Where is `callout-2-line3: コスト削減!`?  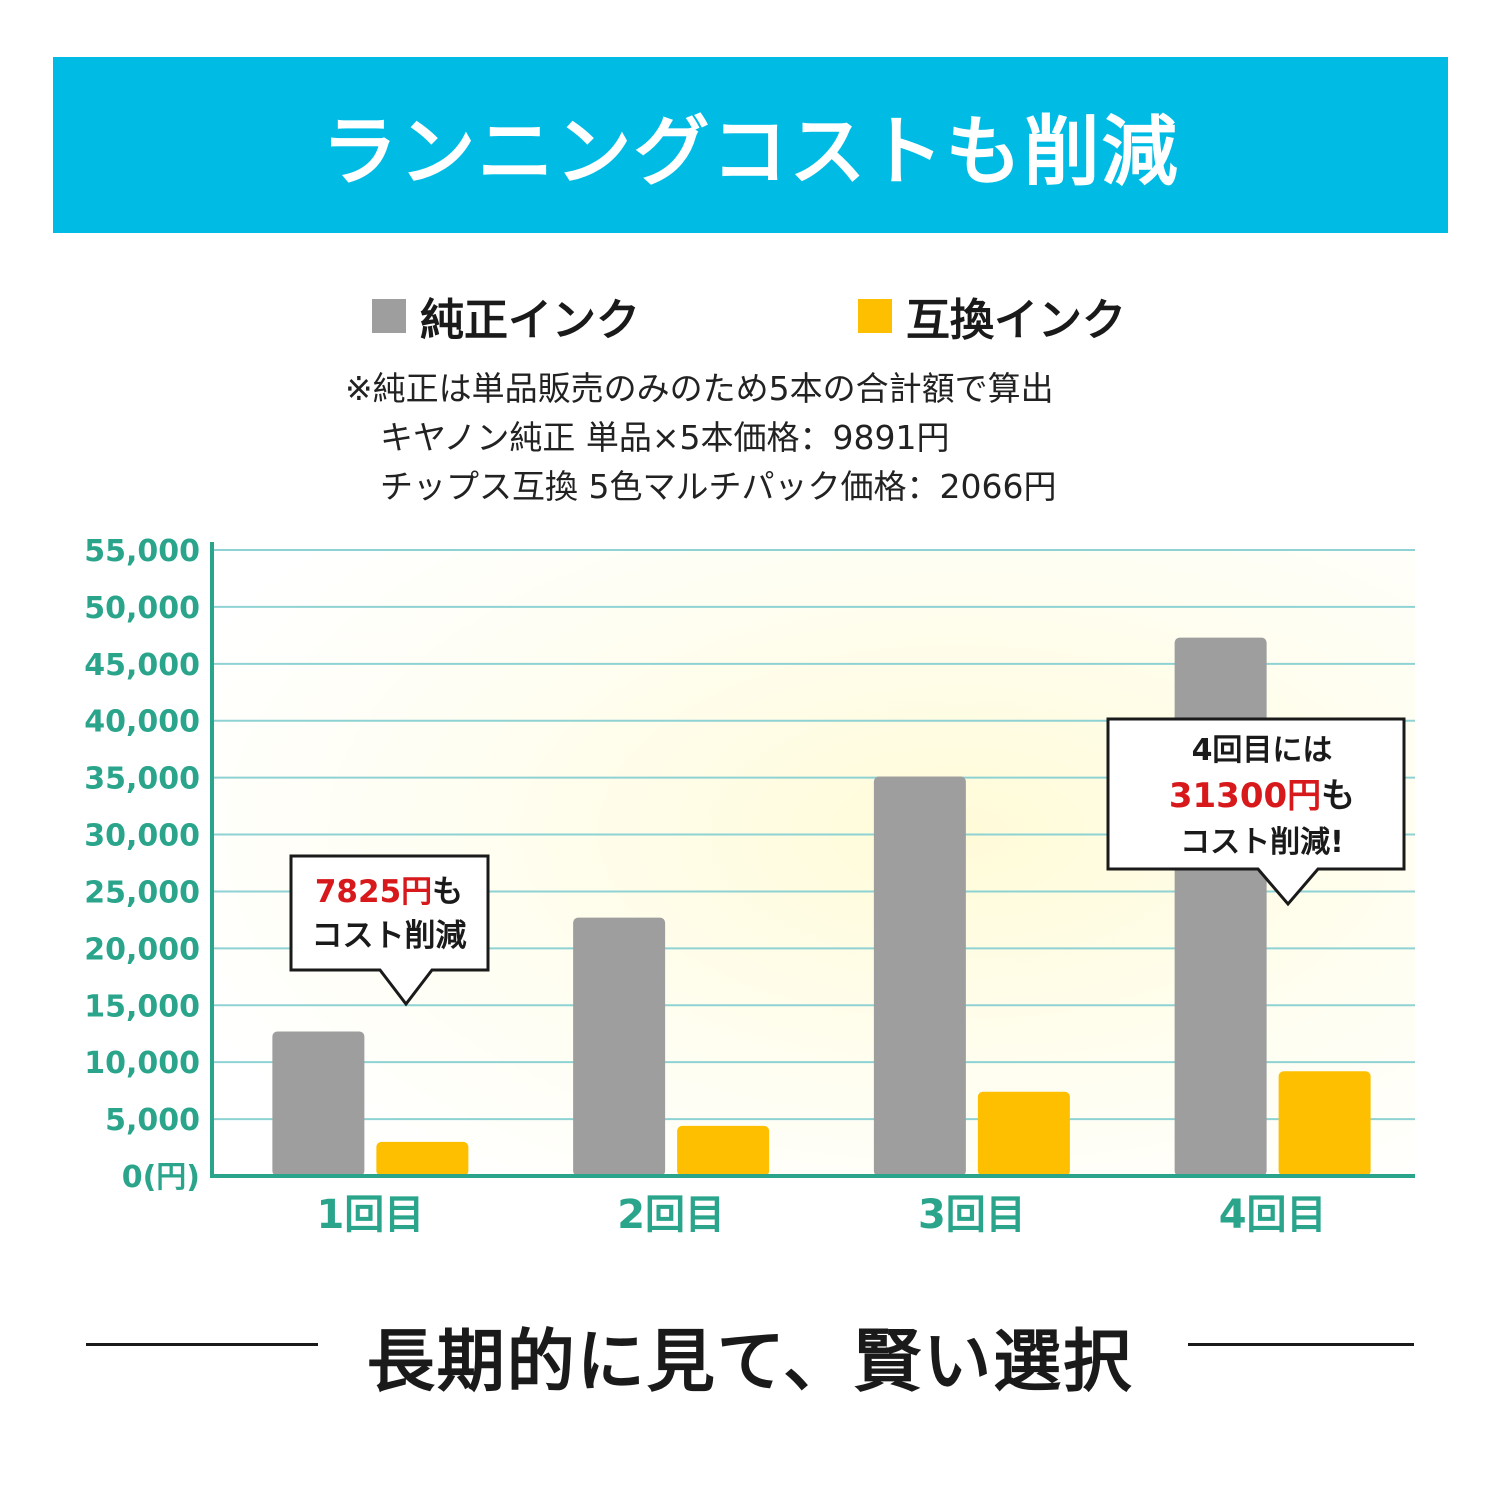
callout-2-line3: コスト削減! is located at coordinates (1262, 842).